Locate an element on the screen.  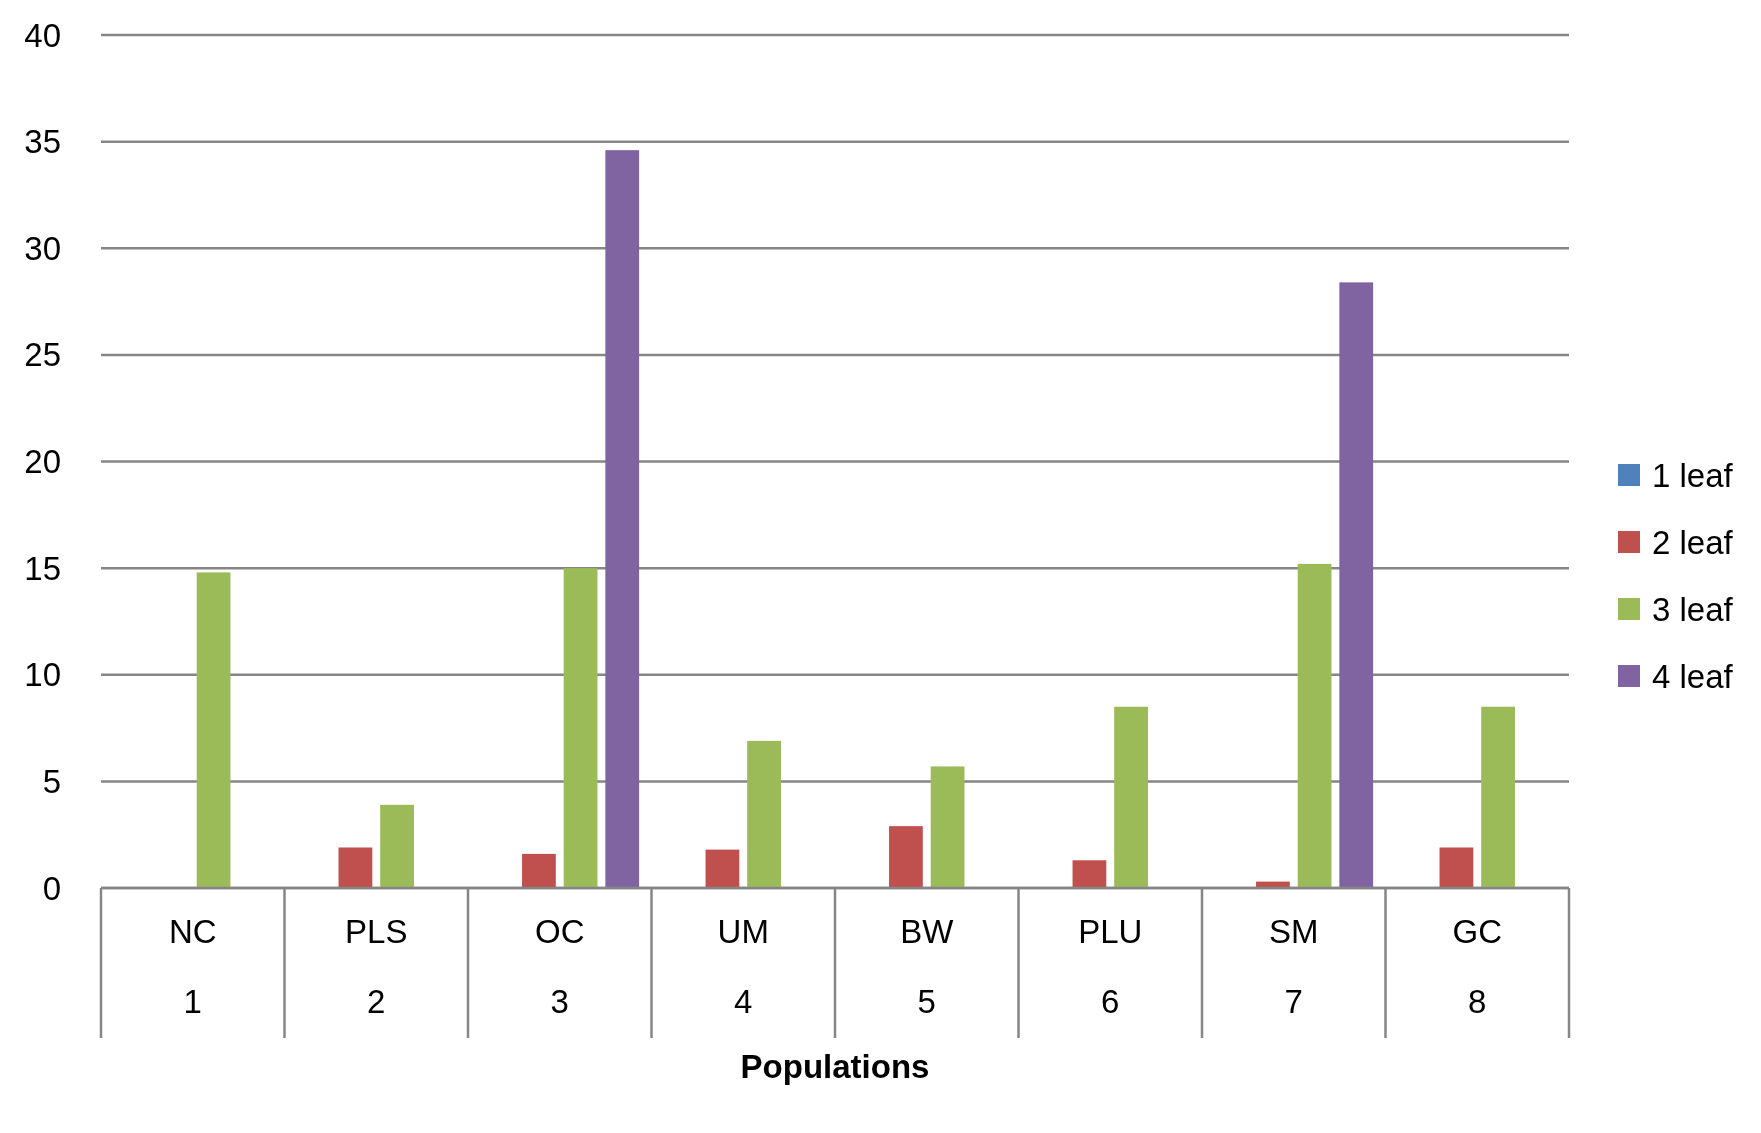
legend-label: 4 leaf is located at coordinates (1693, 676).